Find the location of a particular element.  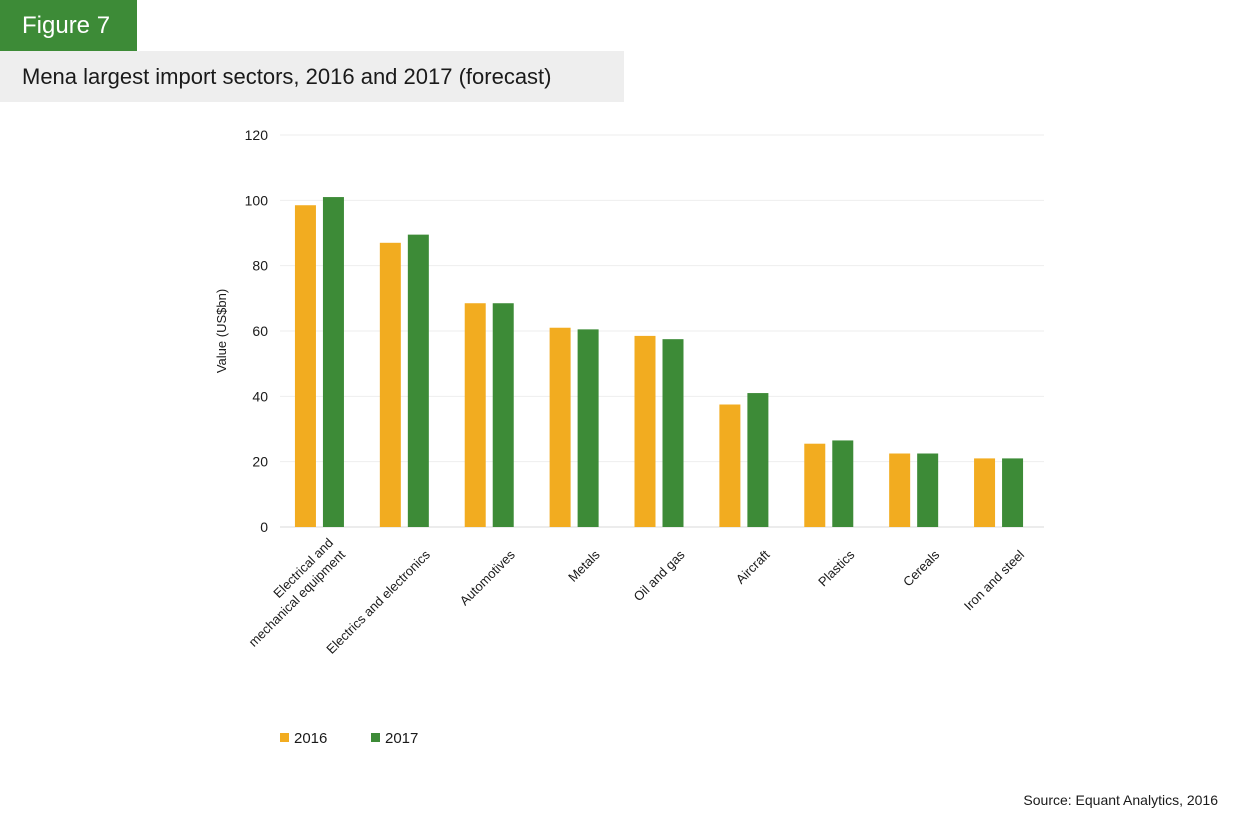

x-tick-label: Aircraft is located at coordinates (753, 567).